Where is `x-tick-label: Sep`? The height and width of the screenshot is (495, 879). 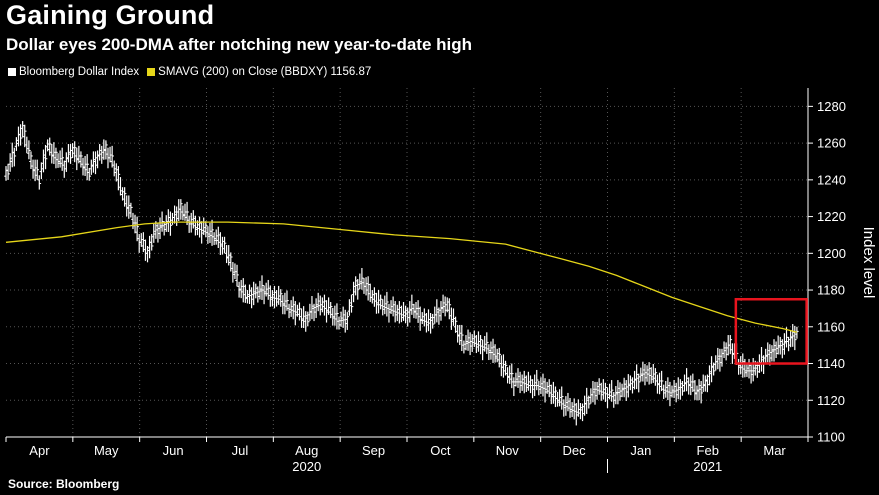 x-tick-label: Sep is located at coordinates (373, 450).